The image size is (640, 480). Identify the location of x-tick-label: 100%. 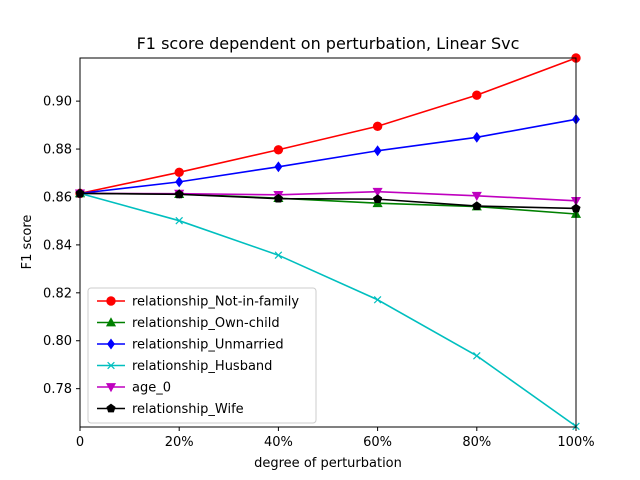
(575, 442).